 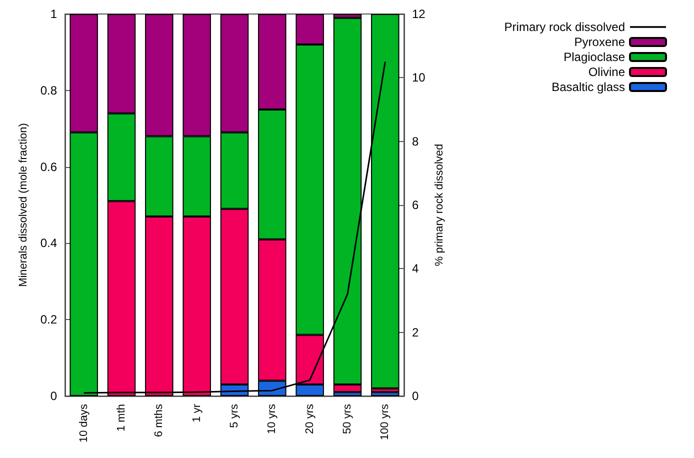 What do you see at coordinates (54, 14) in the screenshot?
I see `y-tick-label: 1` at bounding box center [54, 14].